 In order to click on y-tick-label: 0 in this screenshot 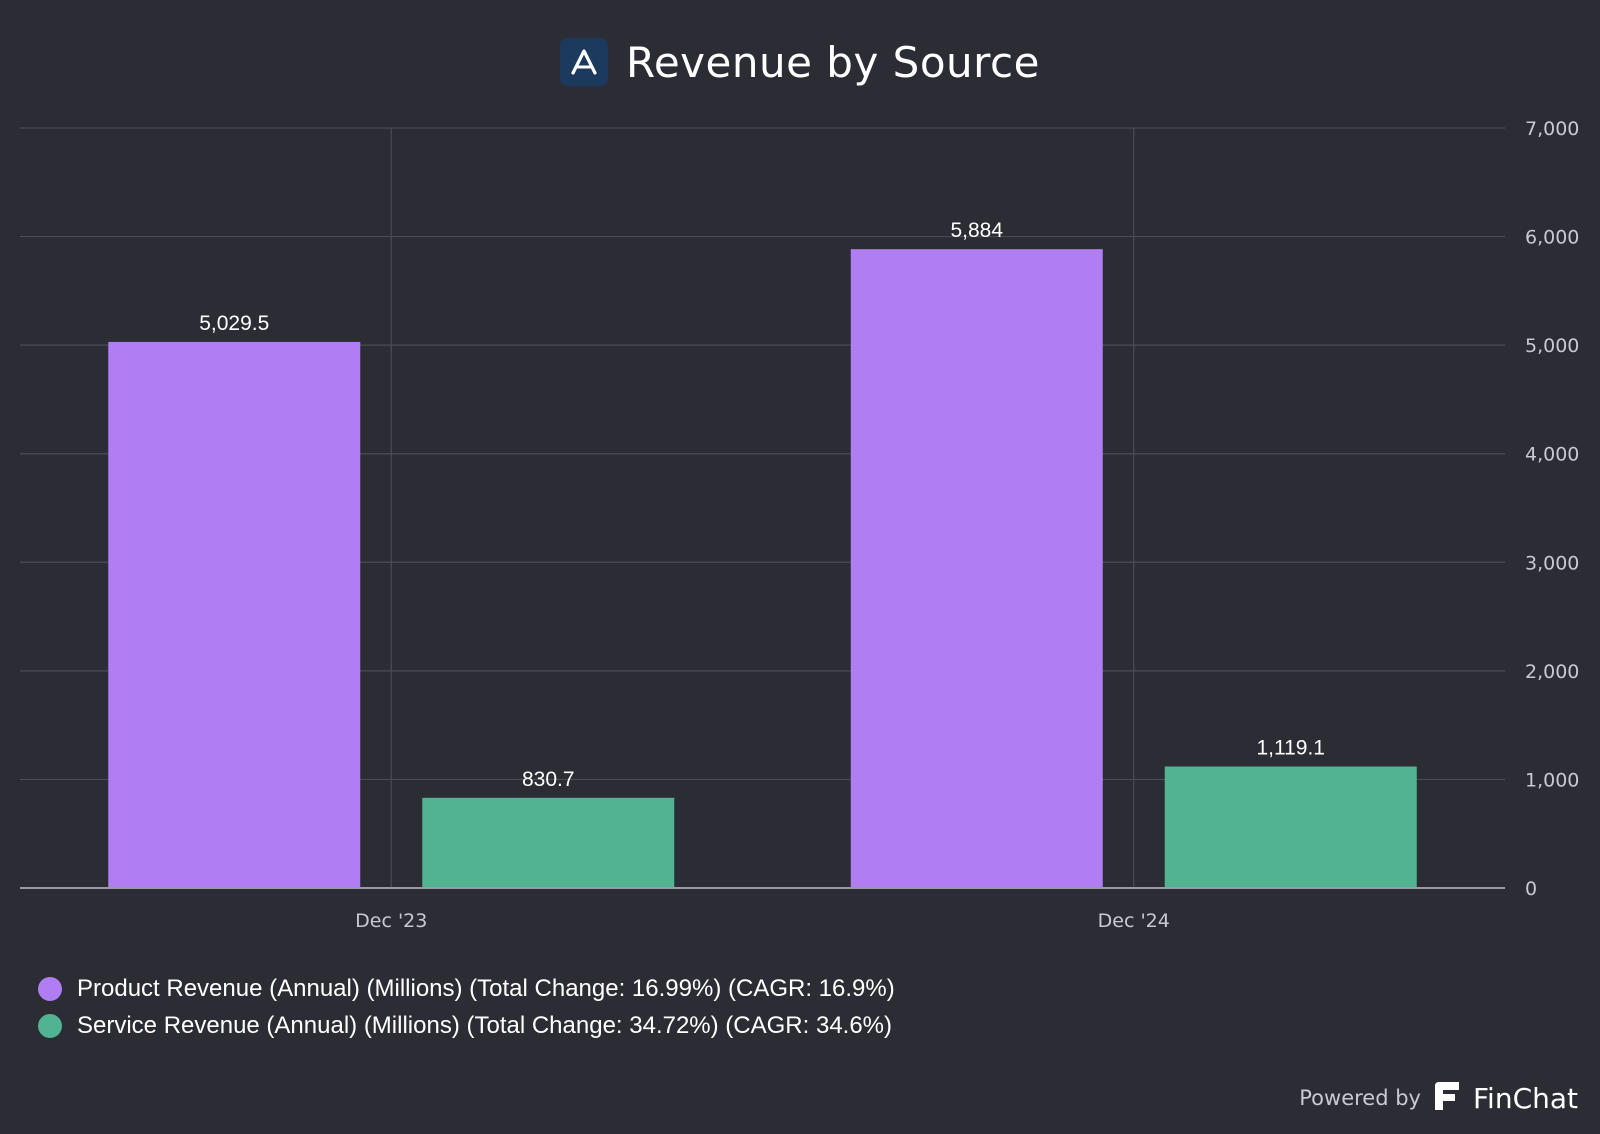, I will do `click(1531, 889)`.